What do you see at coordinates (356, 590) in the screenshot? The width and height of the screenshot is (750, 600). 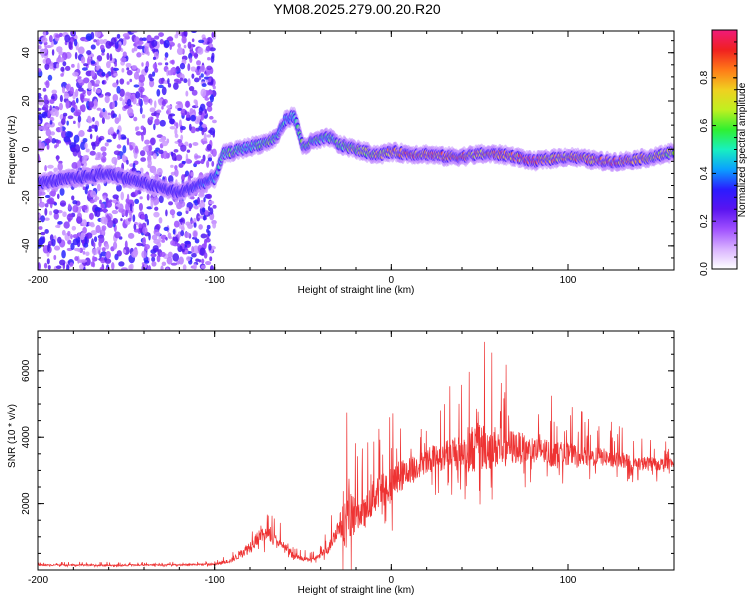 I see `snr-xlabel: Height of straight line (km)` at bounding box center [356, 590].